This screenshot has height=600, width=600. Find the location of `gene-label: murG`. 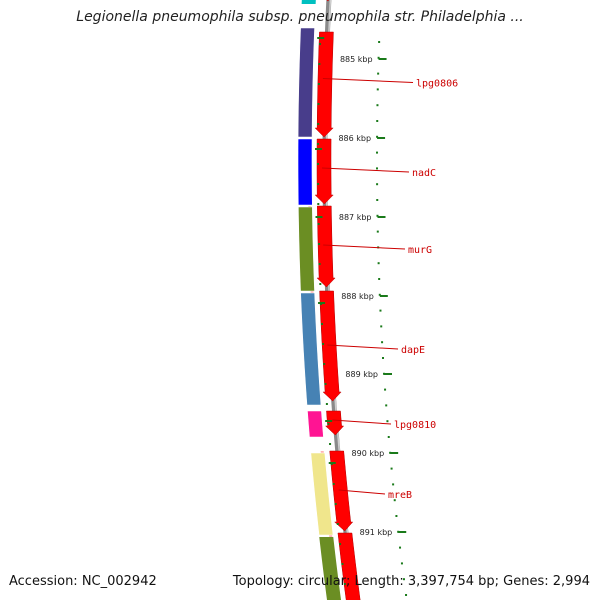

gene-label: murG is located at coordinates (420, 250).